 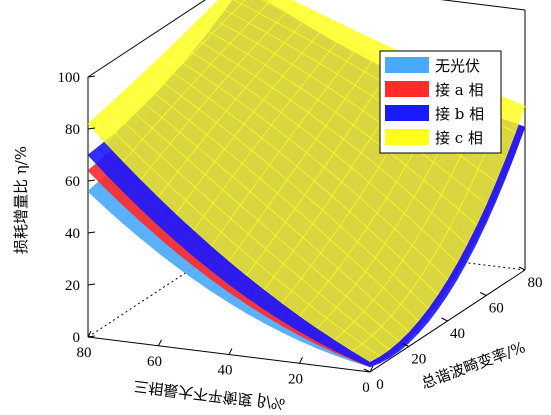 What do you see at coordinates (457, 66) in the screenshot?
I see `legend-label: 无光伏` at bounding box center [457, 66].